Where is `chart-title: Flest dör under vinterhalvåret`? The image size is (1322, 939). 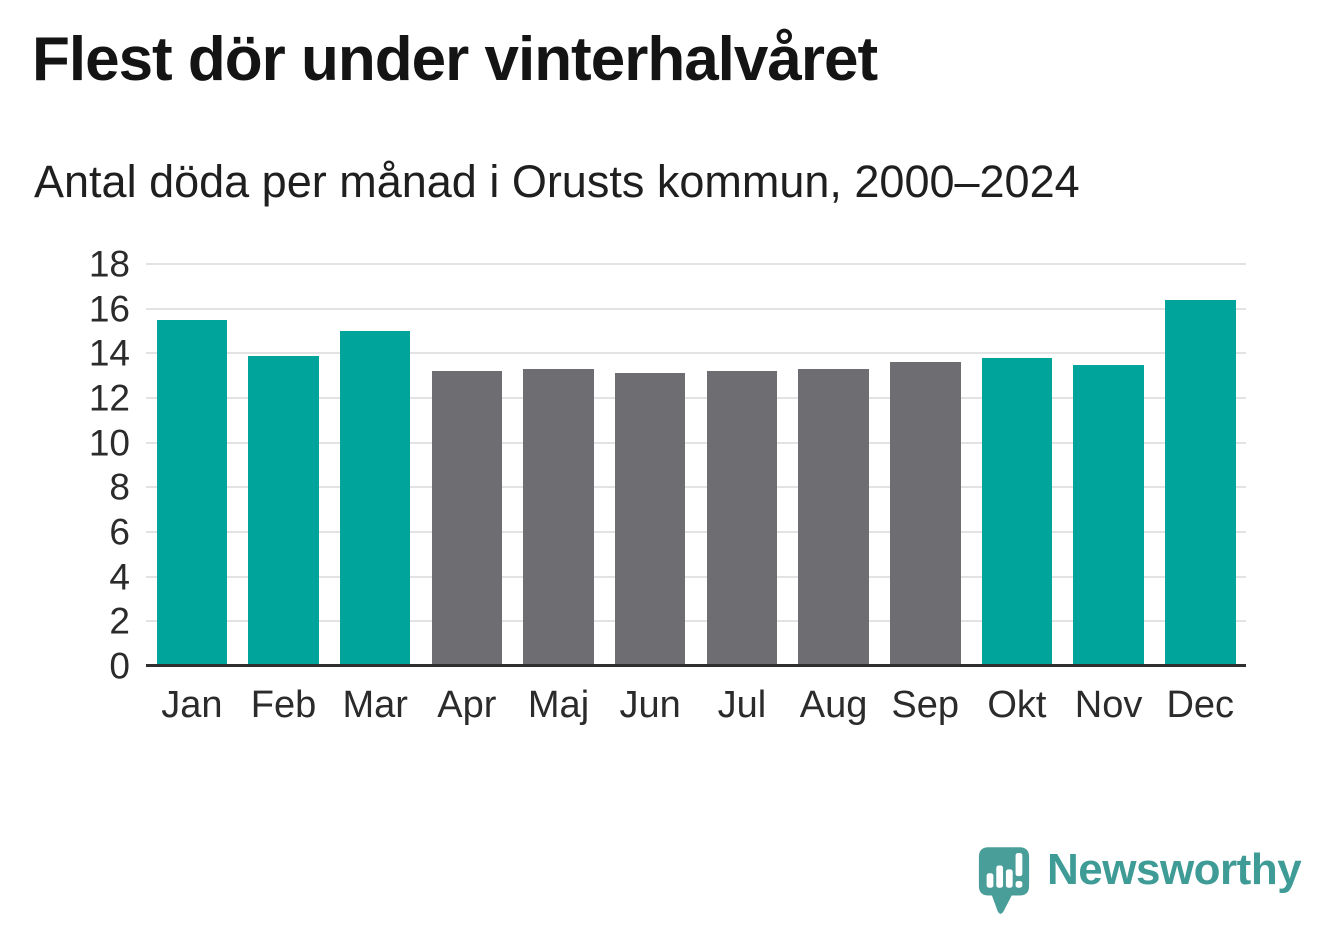 chart-title: Flest dör under vinterhalvåret is located at coordinates (455, 59).